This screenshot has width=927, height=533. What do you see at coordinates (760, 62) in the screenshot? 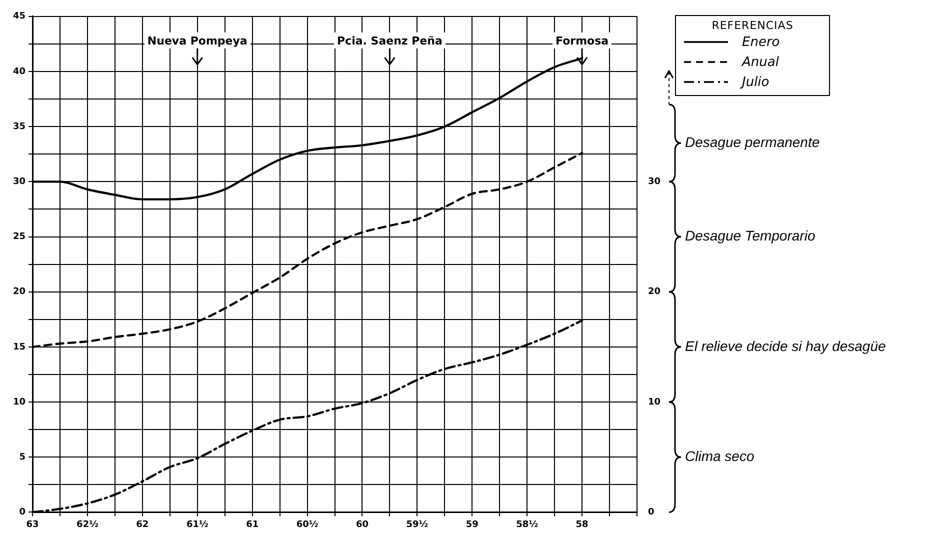
I see `legend-label: Anual` at bounding box center [760, 62].